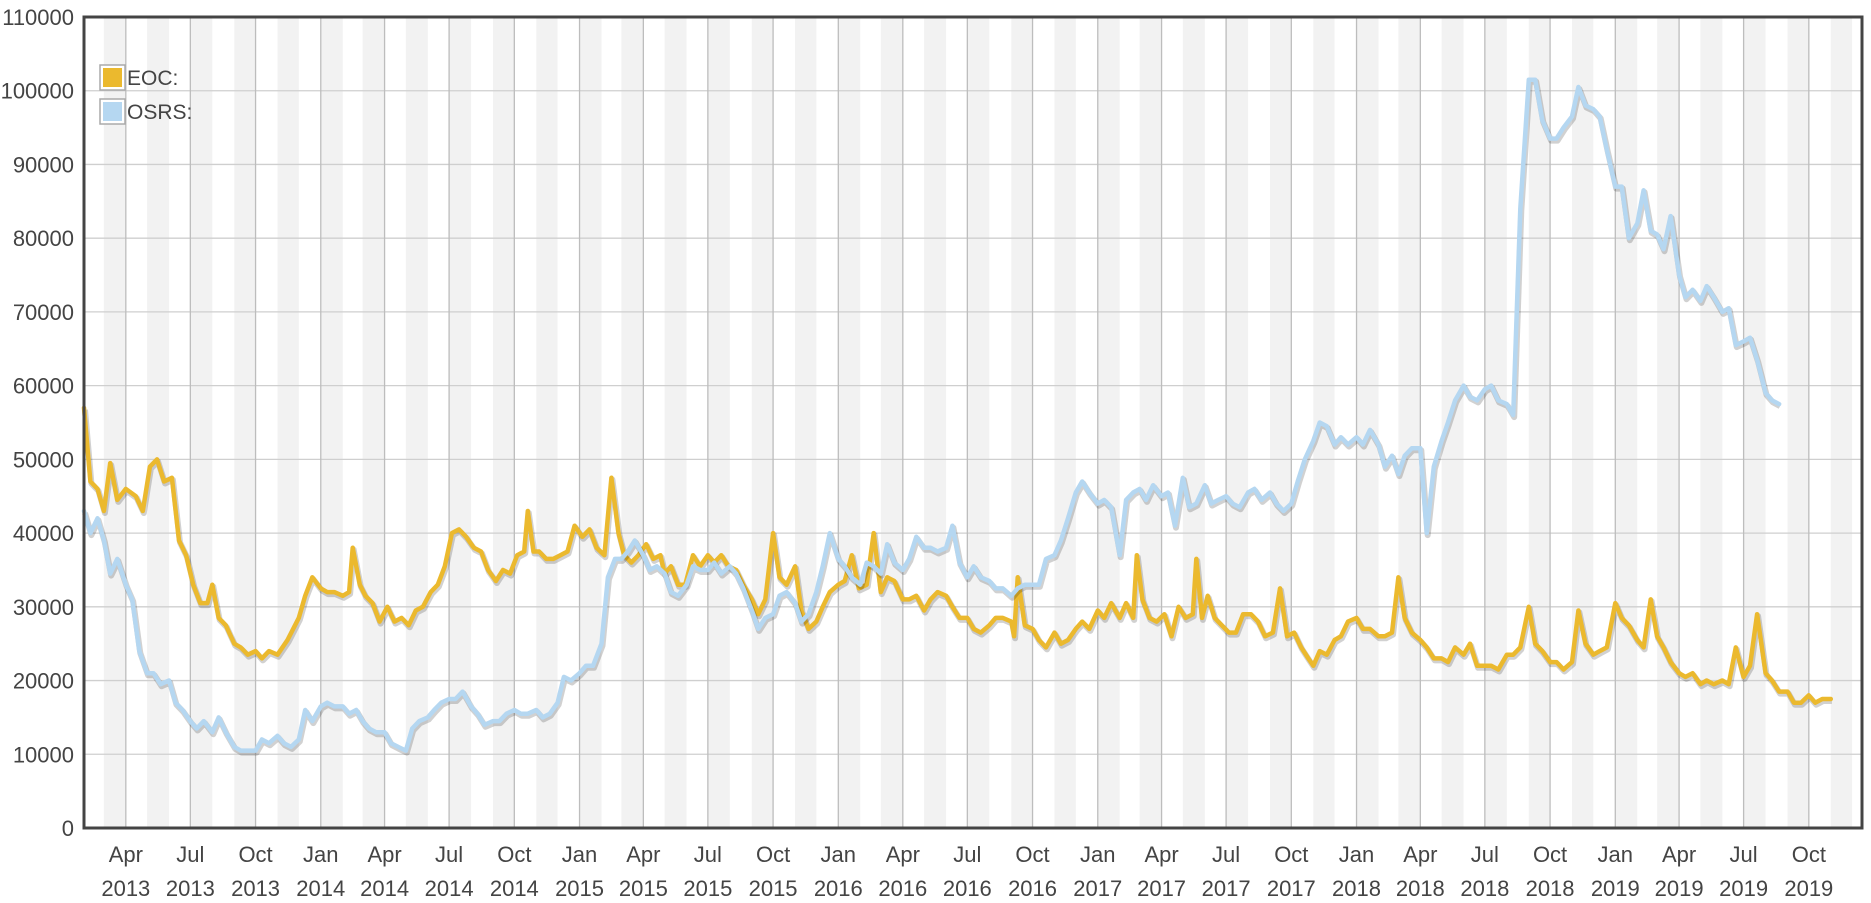 The height and width of the screenshot is (903, 1871). What do you see at coordinates (145, 94) in the screenshot?
I see `legend: EOC: OSRS:` at bounding box center [145, 94].